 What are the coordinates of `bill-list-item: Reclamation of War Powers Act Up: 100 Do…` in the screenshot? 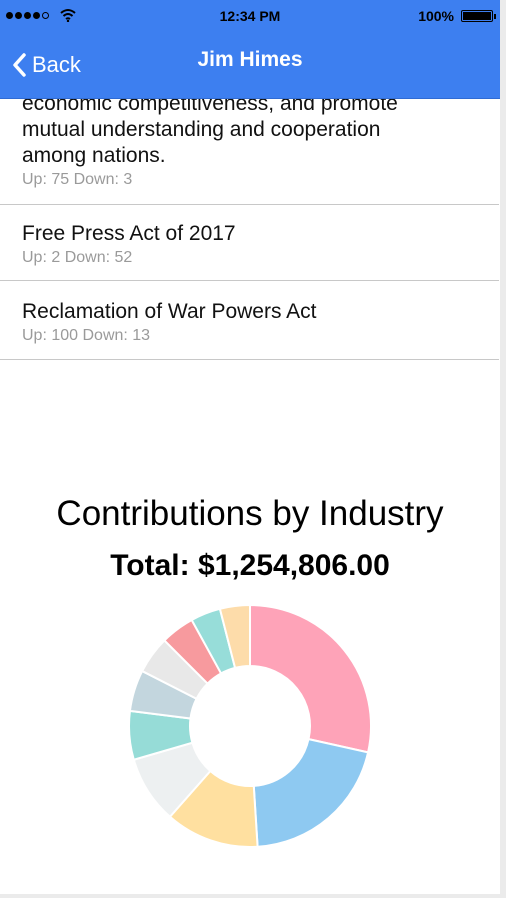 It's located at (249, 320).